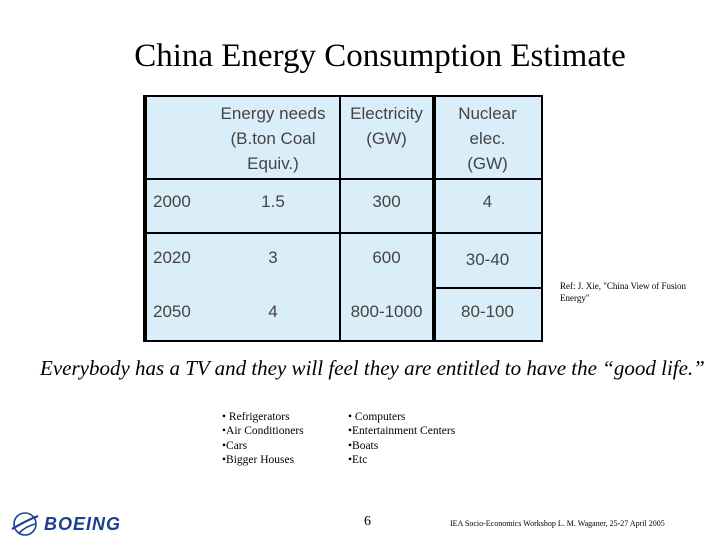 The width and height of the screenshot is (720, 541). What do you see at coordinates (172, 257) in the screenshot?
I see `table-row-2020-year: 2020` at bounding box center [172, 257].